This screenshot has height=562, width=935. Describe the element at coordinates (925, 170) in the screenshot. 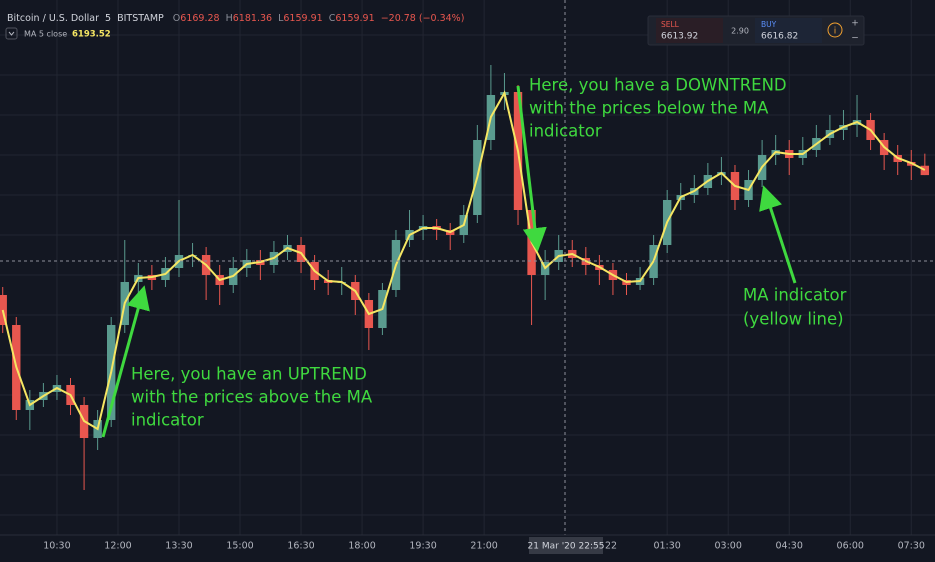

I see `candle-body` at that location.